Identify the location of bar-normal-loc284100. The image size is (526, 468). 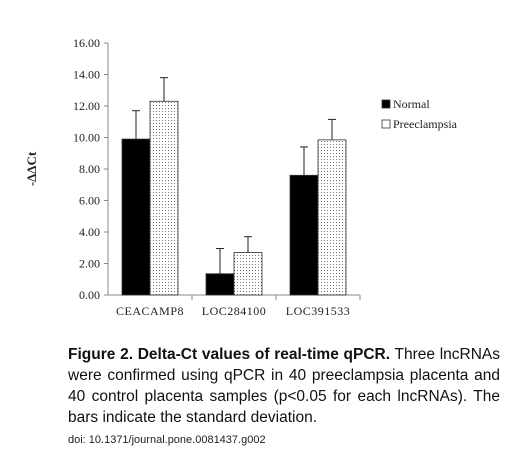
(220, 284).